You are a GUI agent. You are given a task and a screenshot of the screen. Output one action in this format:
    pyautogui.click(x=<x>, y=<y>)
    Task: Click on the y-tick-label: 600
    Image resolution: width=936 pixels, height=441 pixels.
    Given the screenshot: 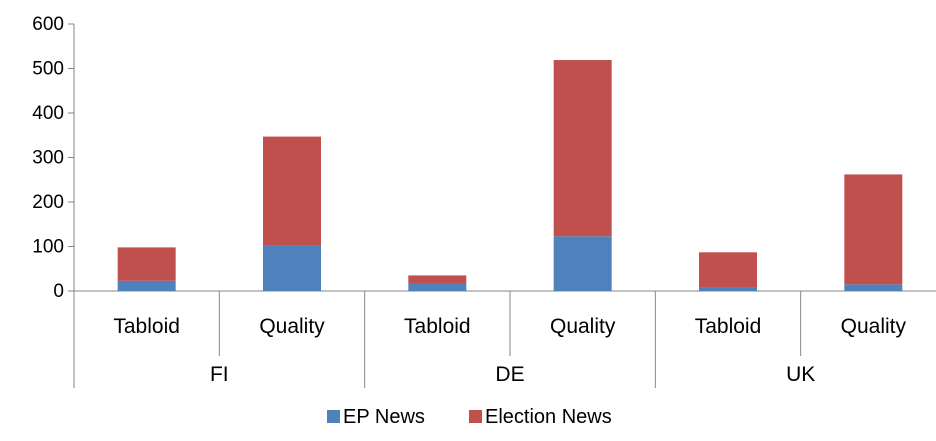 What is the action you would take?
    pyautogui.click(x=48, y=24)
    